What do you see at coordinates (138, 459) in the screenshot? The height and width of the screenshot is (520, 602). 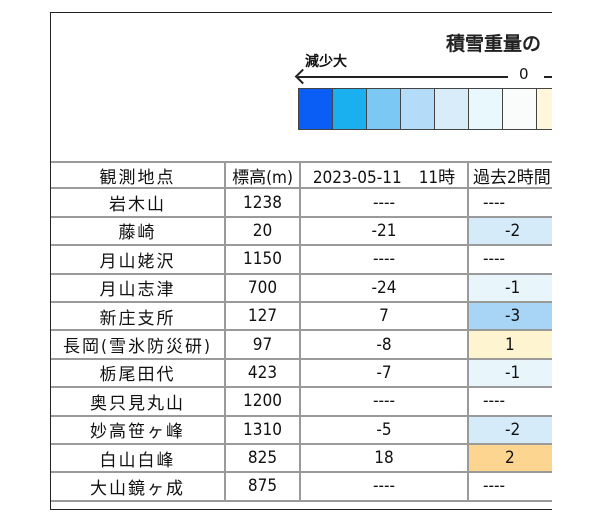 I see `station-cell: 白山白峰` at bounding box center [138, 459].